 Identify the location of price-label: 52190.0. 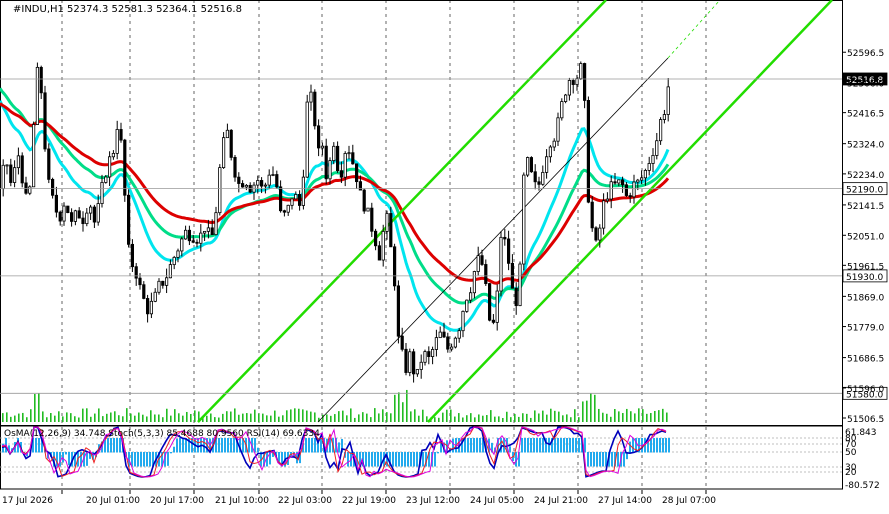
(864, 191).